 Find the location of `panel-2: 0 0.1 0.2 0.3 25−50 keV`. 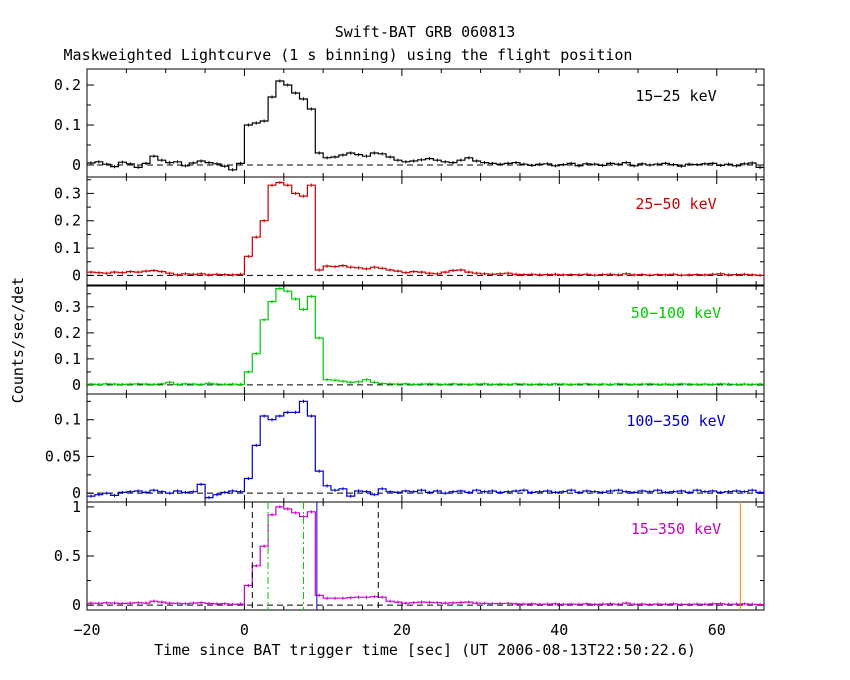

panel-2: 0 0.1 0.2 0.3 25−50 keV is located at coordinates (409, 231).